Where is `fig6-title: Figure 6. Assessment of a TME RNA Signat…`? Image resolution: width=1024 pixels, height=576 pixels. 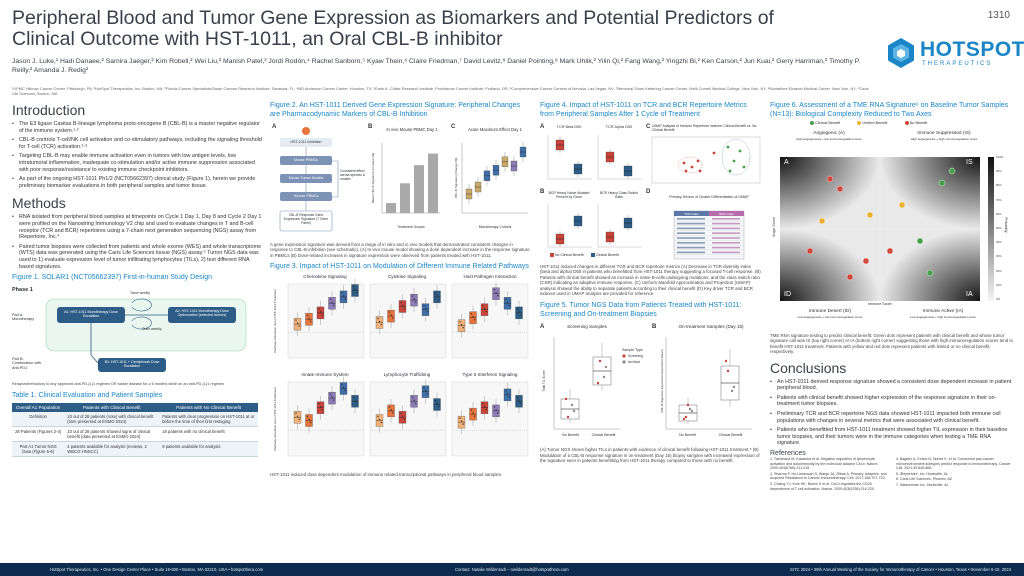
fig6-title: Figure 6. Assessment of a TME RNA Signat… is located at coordinates (889, 110).